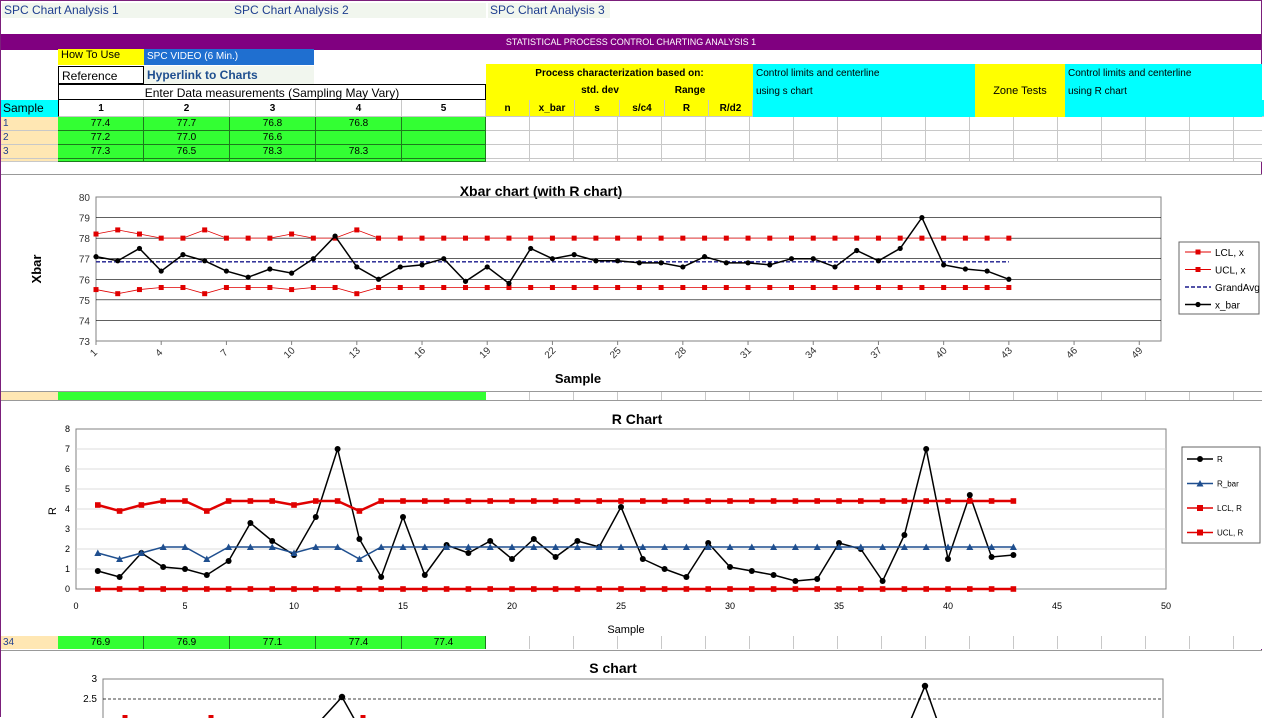 This screenshot has width=1264, height=723. What do you see at coordinates (948, 606) in the screenshot?
I see `r-xtick: 40` at bounding box center [948, 606].